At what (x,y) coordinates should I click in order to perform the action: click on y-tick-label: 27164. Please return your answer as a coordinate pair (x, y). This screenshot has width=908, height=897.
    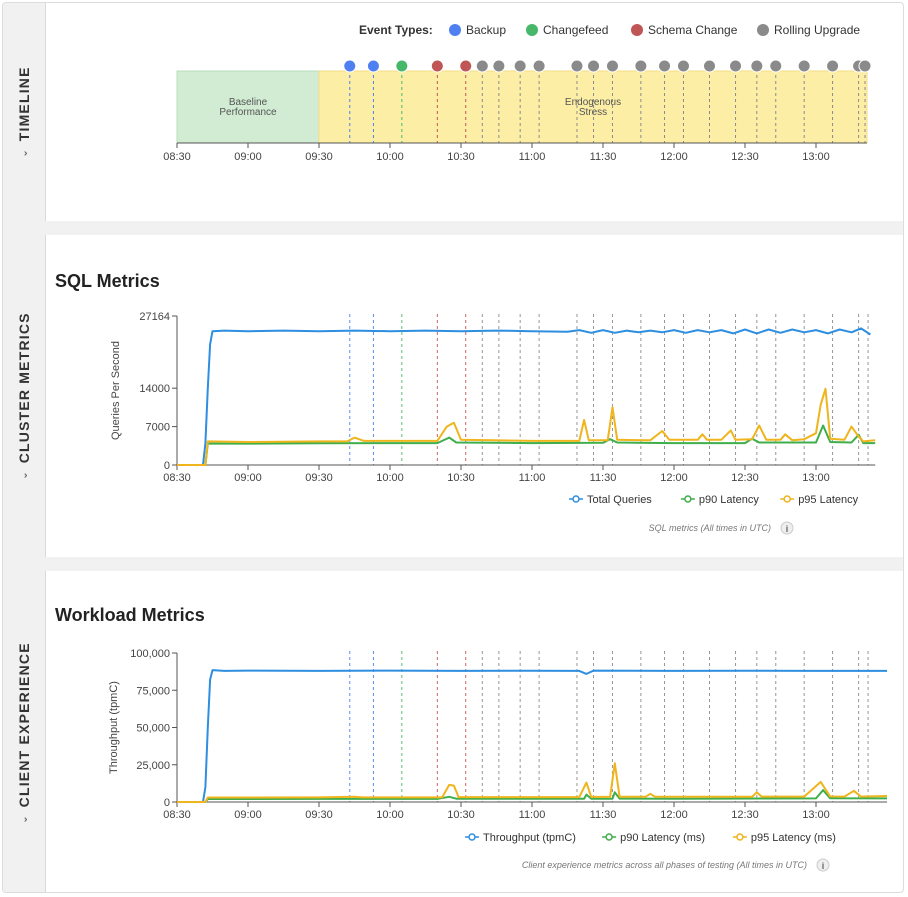
    Looking at the image, I should click on (154, 317).